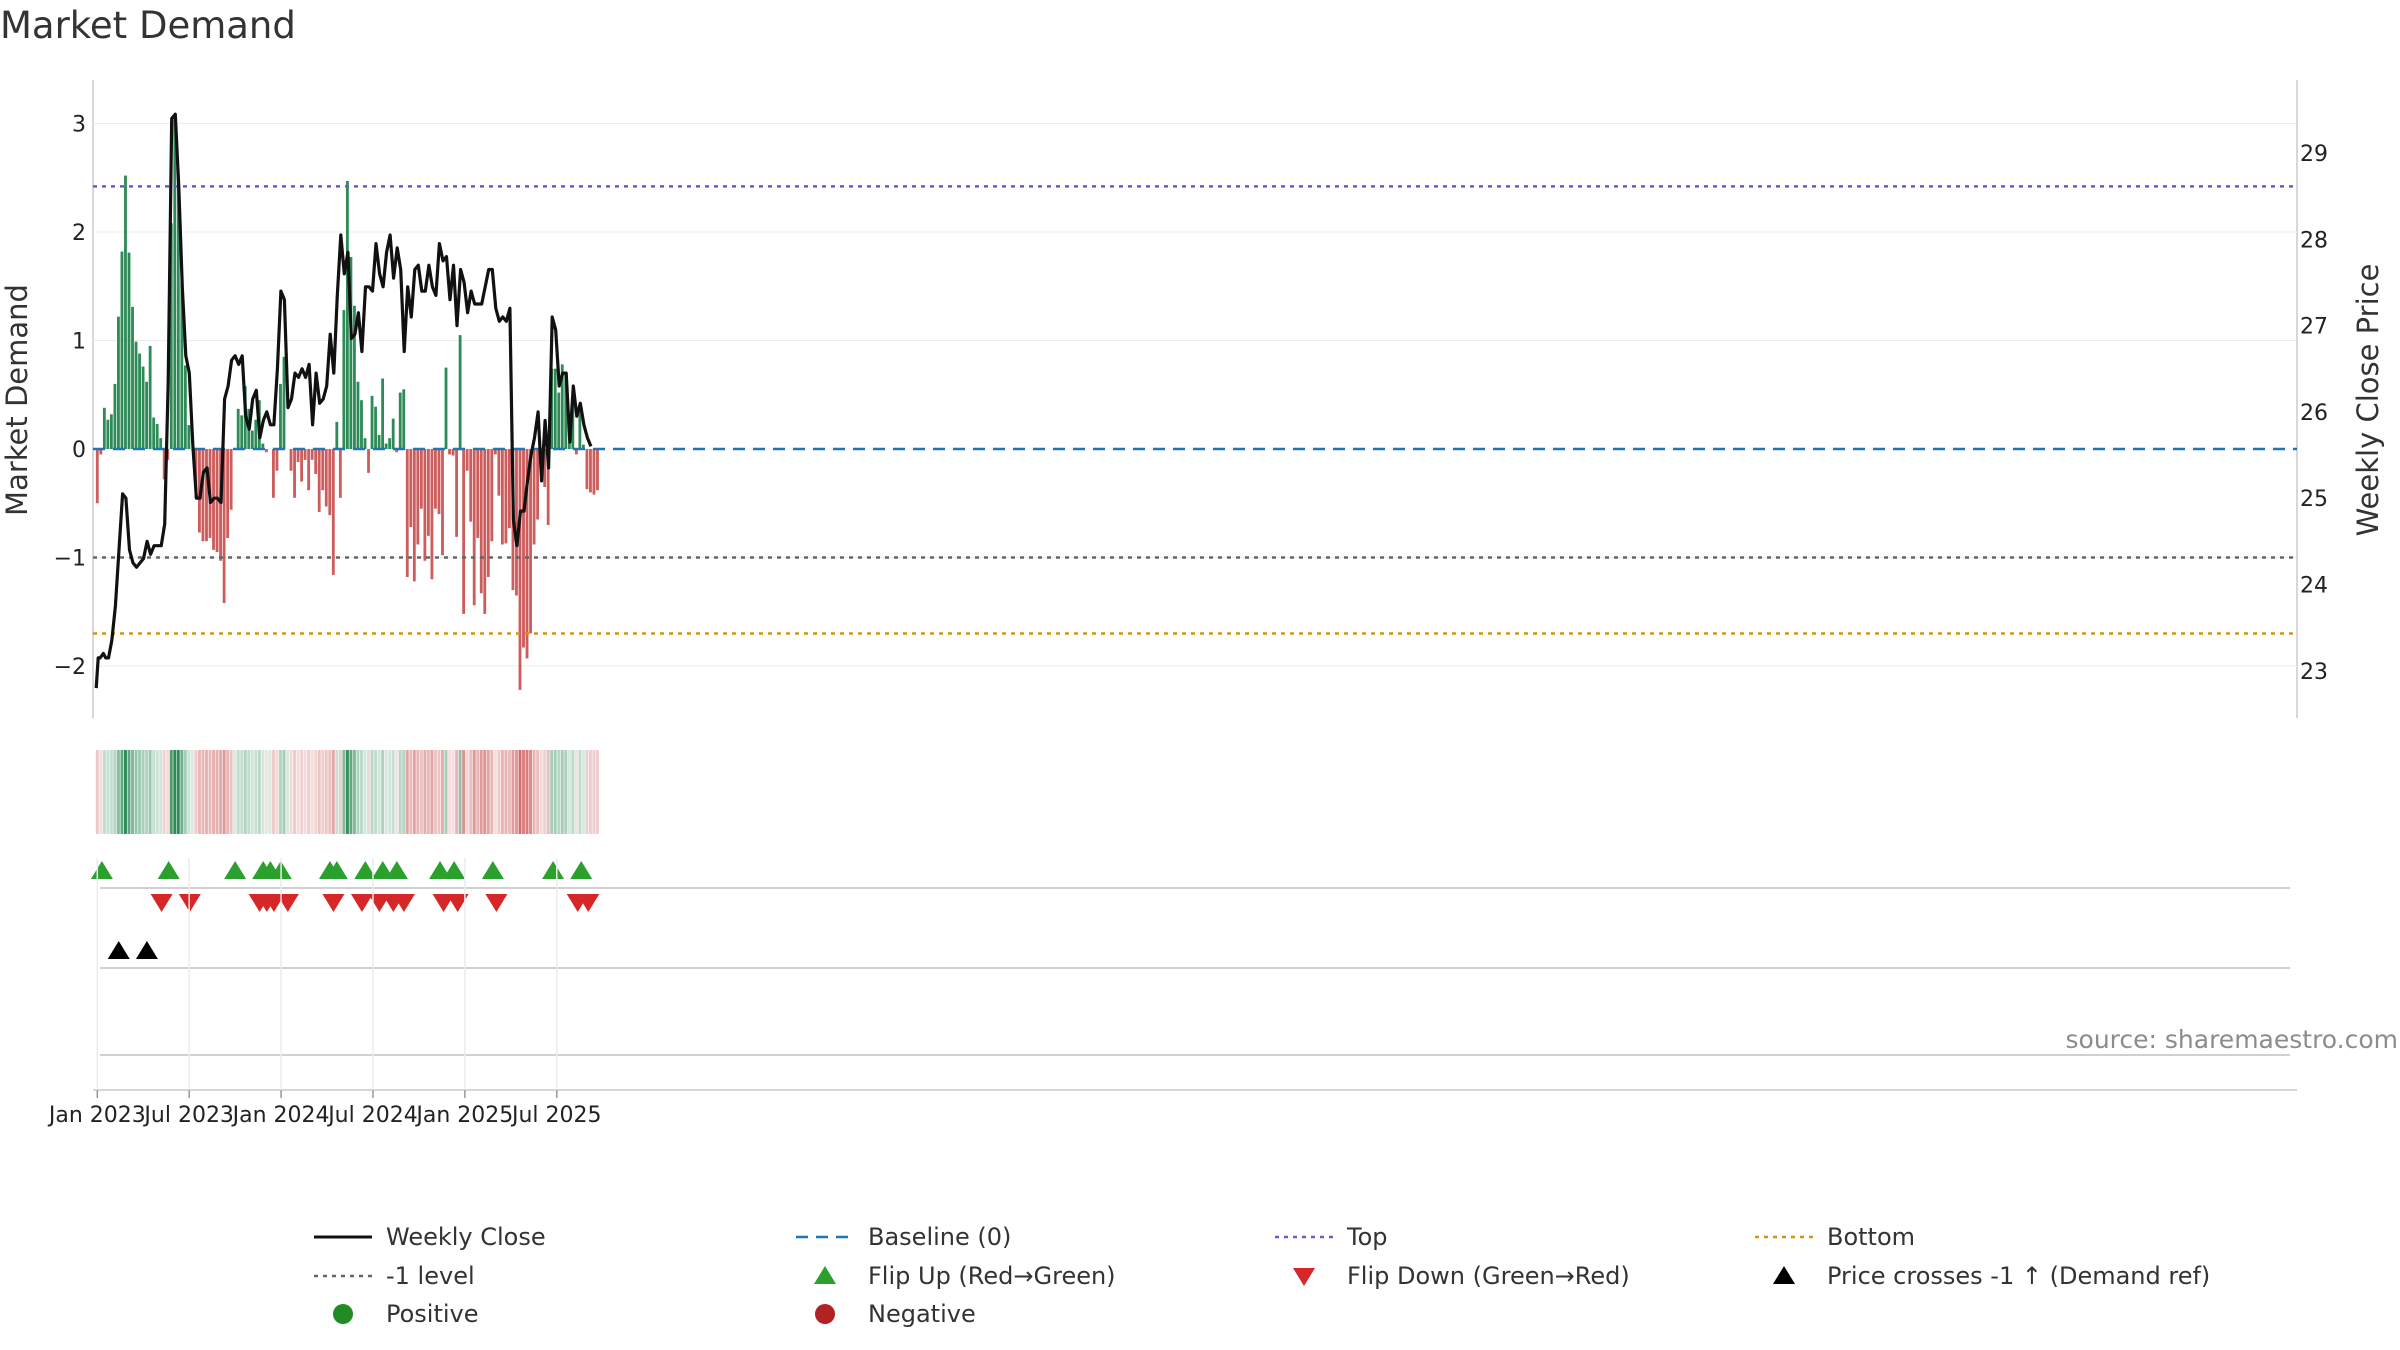  Describe the element at coordinates (825, 1275) in the screenshot. I see `legend-flip-up-swatch` at that location.